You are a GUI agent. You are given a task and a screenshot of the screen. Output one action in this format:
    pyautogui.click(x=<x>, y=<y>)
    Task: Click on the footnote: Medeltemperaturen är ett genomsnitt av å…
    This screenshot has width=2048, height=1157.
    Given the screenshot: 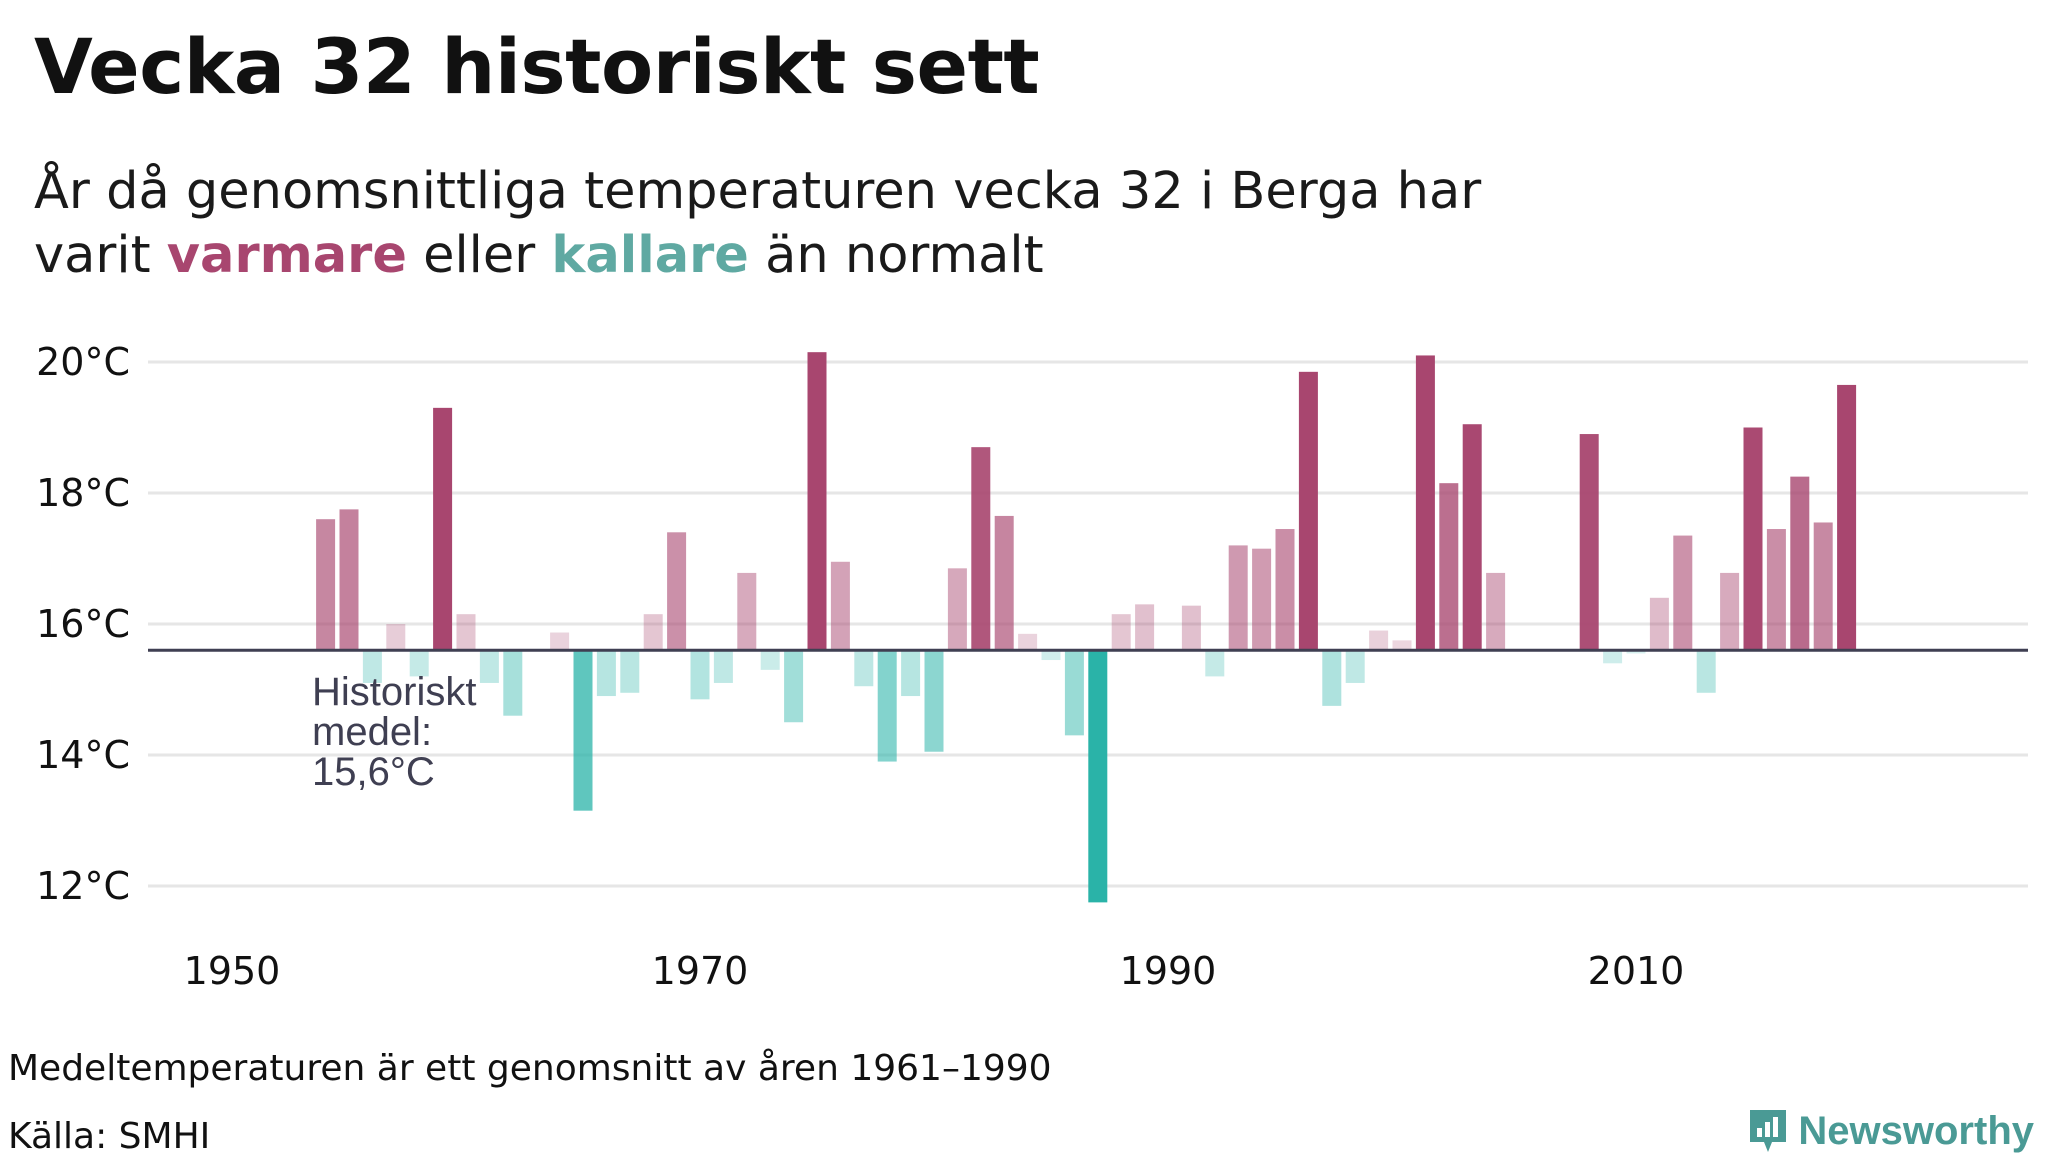 What is the action you would take?
    pyautogui.click(x=530, y=1068)
    